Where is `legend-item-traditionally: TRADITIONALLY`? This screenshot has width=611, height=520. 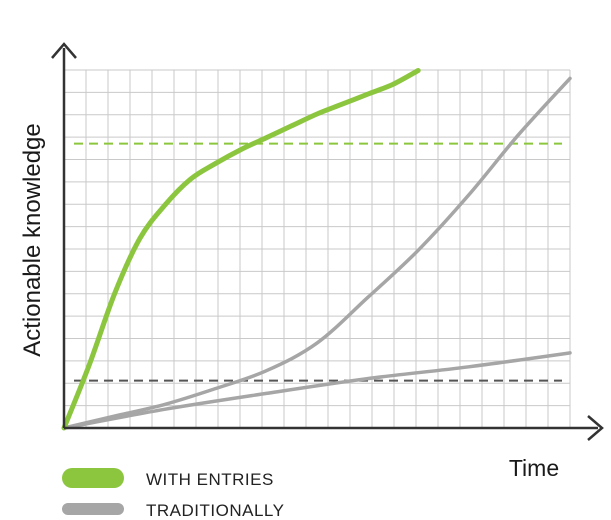 legend-item-traditionally: TRADITIONALLY is located at coordinates (173, 510).